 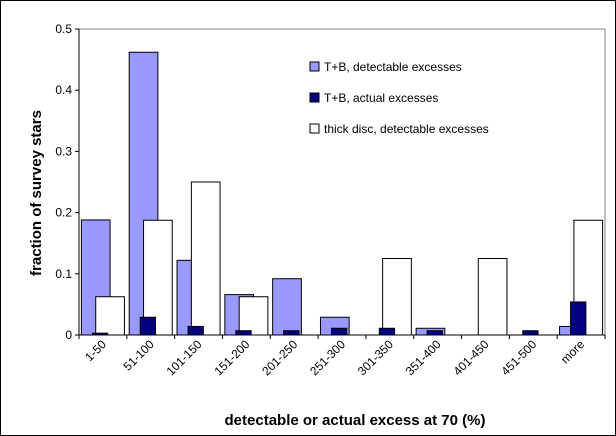 I want to click on y-axis-title: fraction of survey stars, so click(x=36, y=193).